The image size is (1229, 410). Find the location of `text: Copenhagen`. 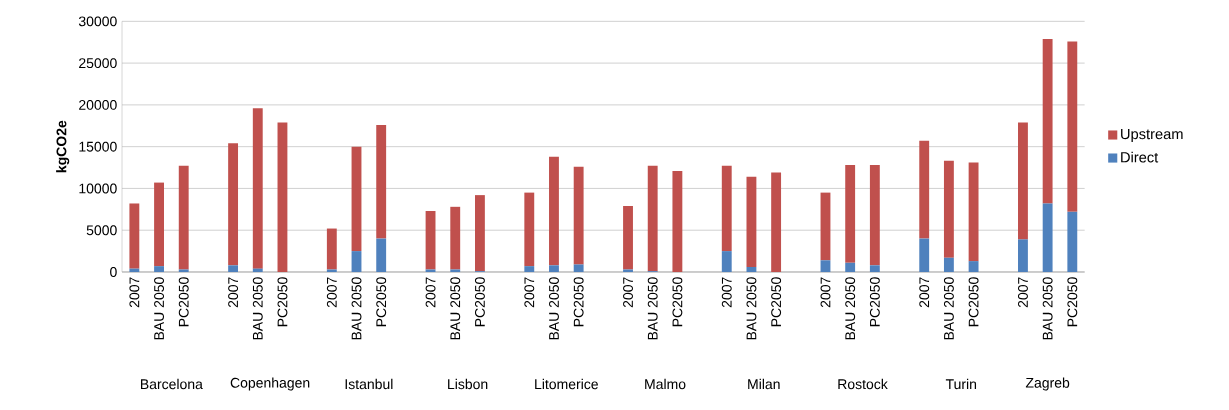

text: Copenhagen is located at coordinates (270, 384).